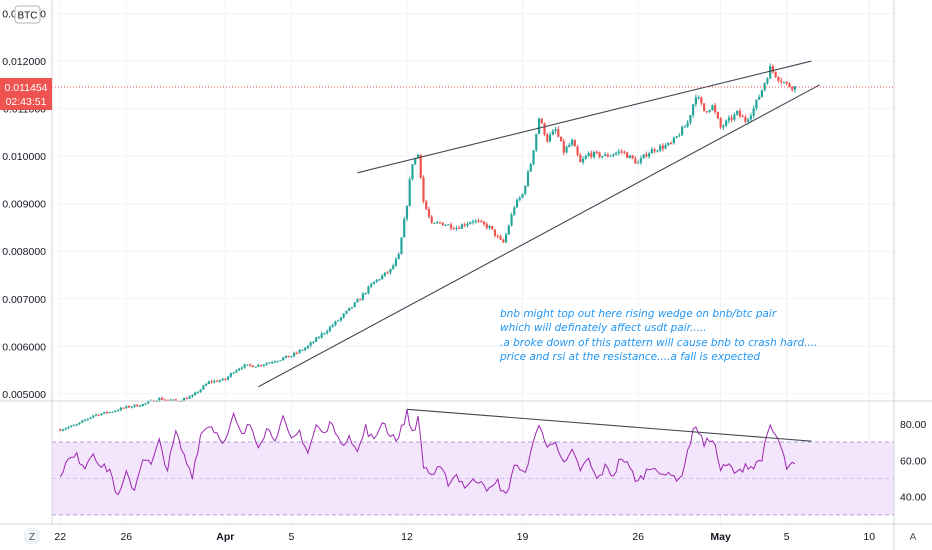 Image resolution: width=932 pixels, height=550 pixels. I want to click on rsi-resistance-line, so click(609, 425).